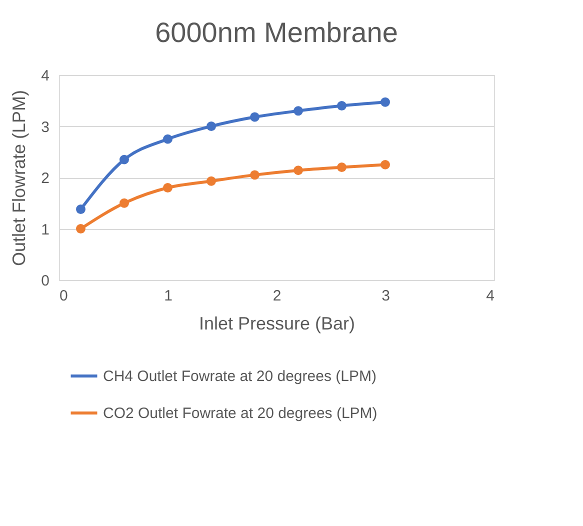 The height and width of the screenshot is (526, 583). I want to click on x-tick-label: 0, so click(64, 296).